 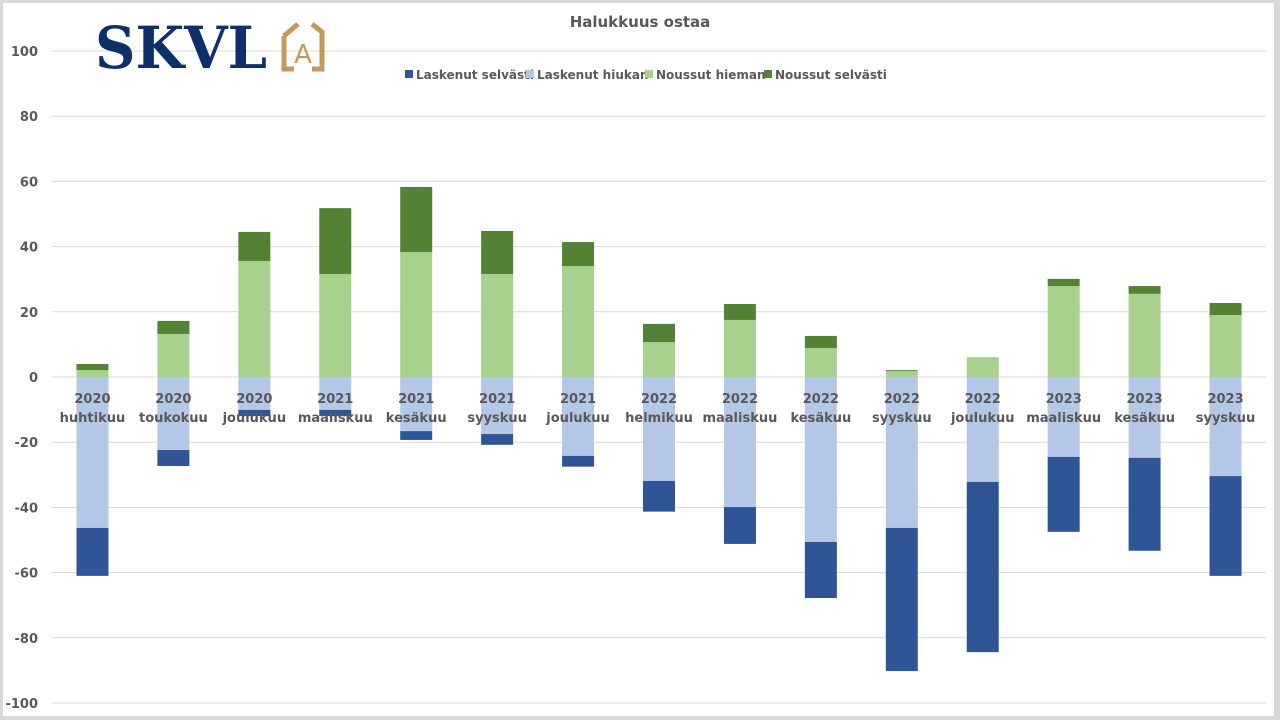 What do you see at coordinates (640, 22) in the screenshot?
I see `chart-title: Halukkuus ostaa` at bounding box center [640, 22].